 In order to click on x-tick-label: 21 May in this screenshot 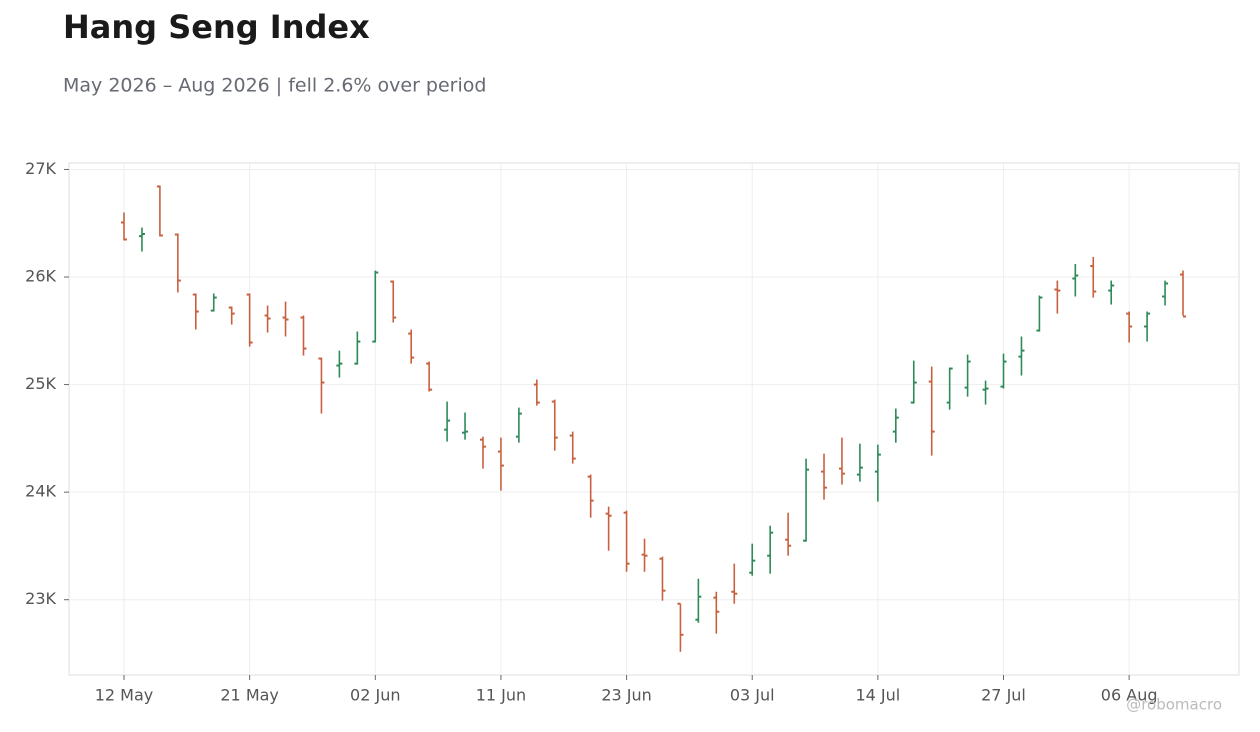, I will do `click(249, 695)`.